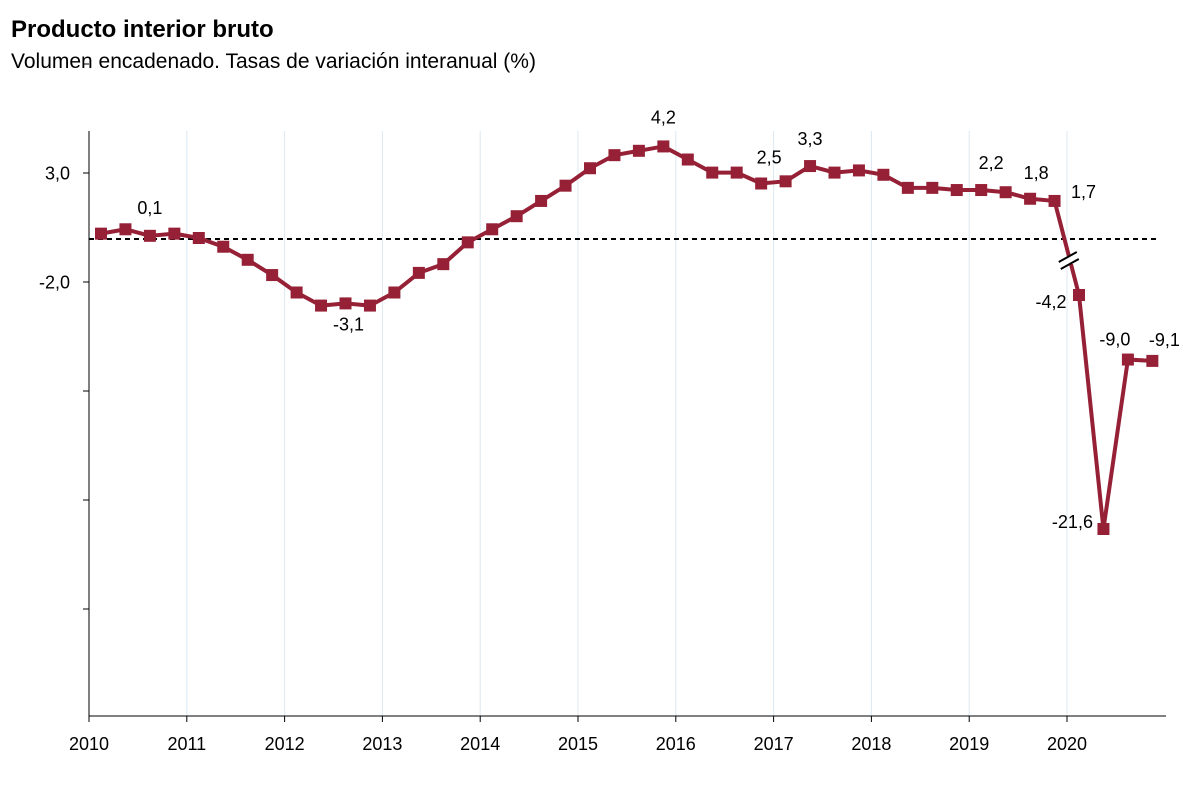  What do you see at coordinates (676, 744) in the screenshot?
I see `x-tick-label-2016: 2016` at bounding box center [676, 744].